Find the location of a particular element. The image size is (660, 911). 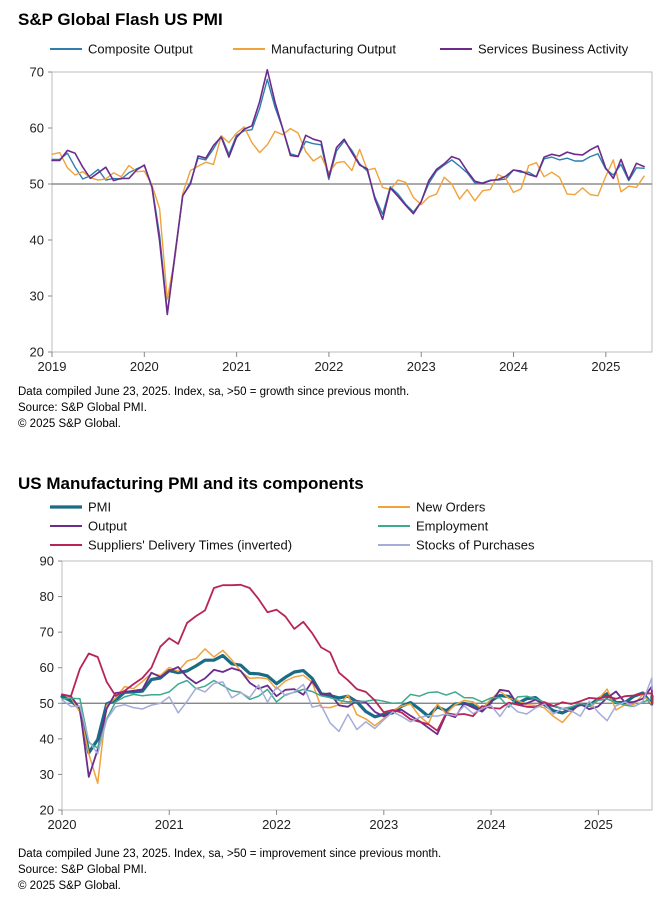

legend-label-stocks-of-purchases: Stocks of Purchases is located at coordinates (475, 545).